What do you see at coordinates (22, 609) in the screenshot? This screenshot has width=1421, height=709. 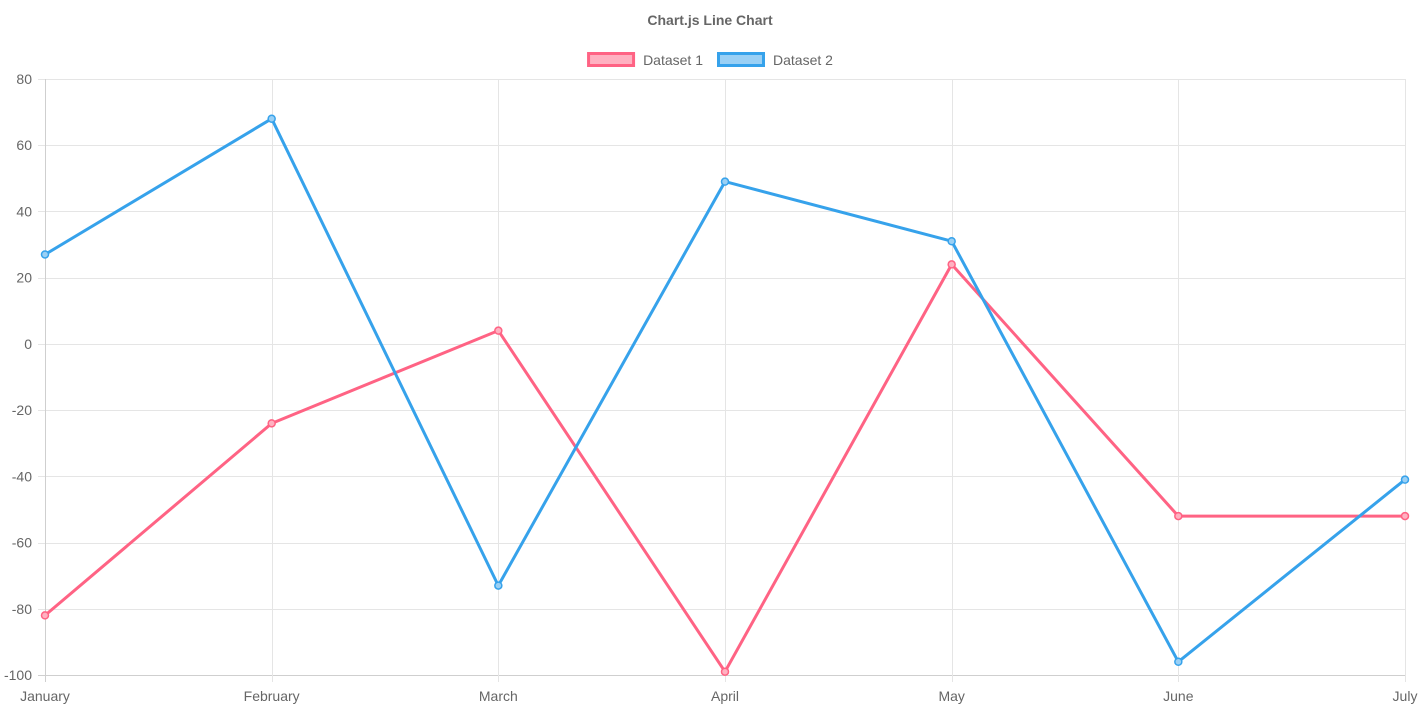 I see `y-tick-label: -80` at bounding box center [22, 609].